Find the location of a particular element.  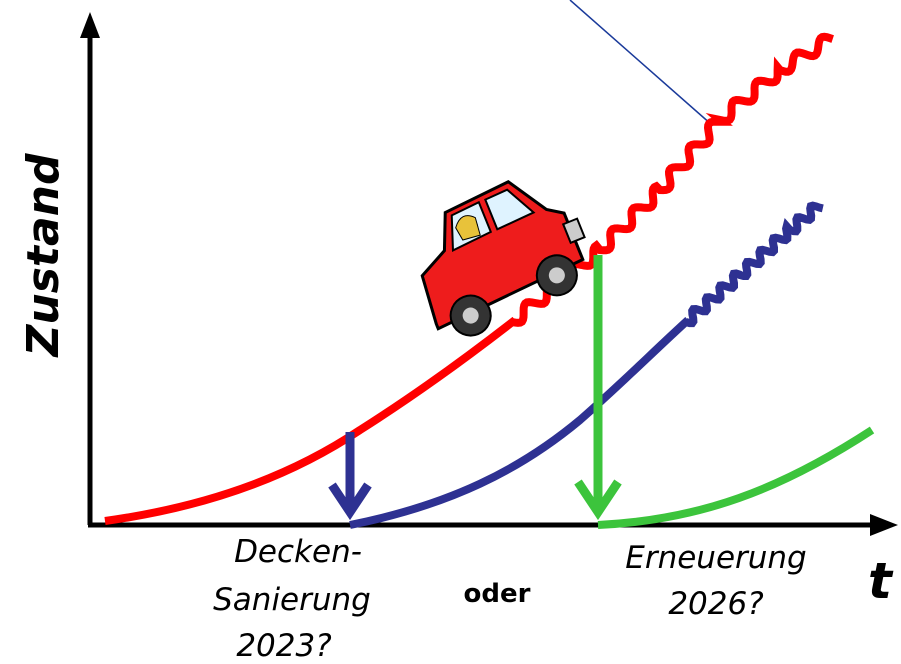

option-a-line: 2023? is located at coordinates (283, 646).